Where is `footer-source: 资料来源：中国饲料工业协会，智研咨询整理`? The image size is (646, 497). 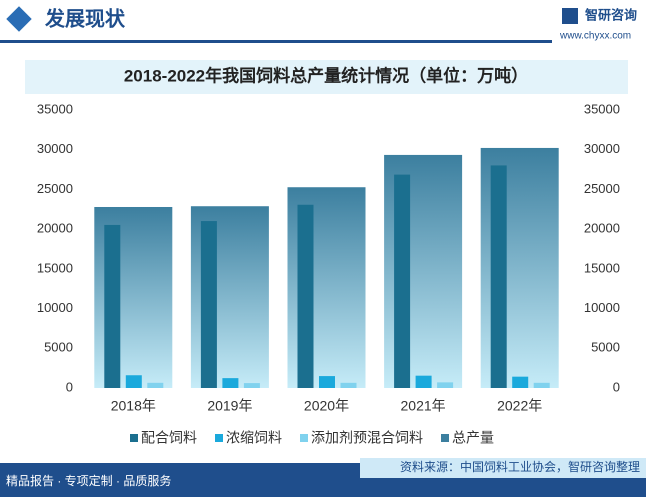
footer-source: 资料来源：中国饲料工业协会，智研咨询整理 is located at coordinates (520, 466).